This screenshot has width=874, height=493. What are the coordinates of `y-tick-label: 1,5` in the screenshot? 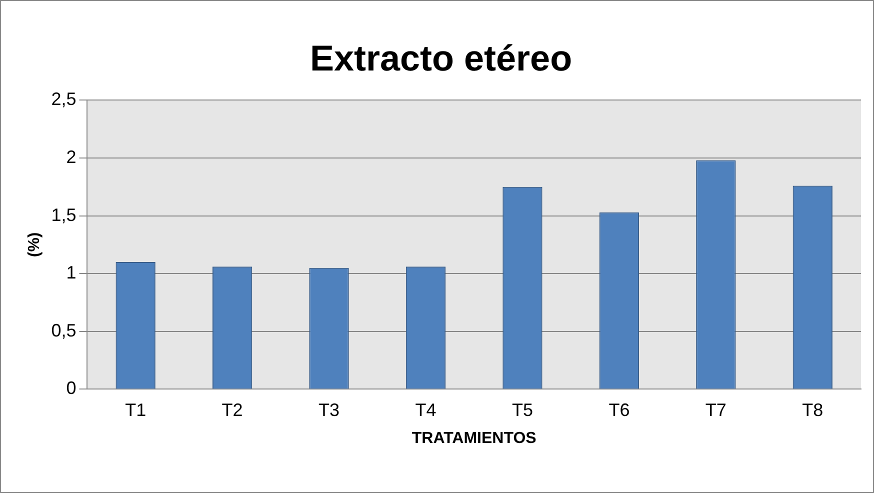 It's located at (63, 214).